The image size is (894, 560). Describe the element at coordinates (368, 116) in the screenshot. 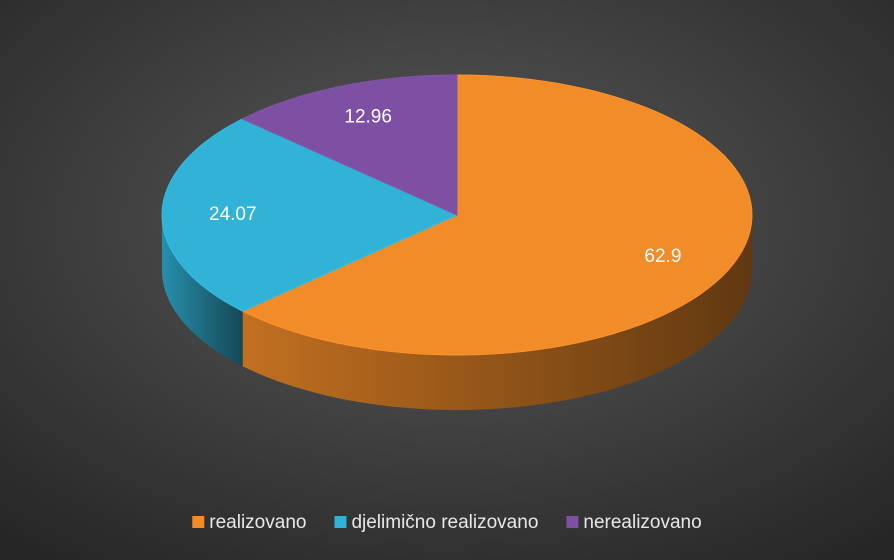

I see `data-label: 12.96` at that location.